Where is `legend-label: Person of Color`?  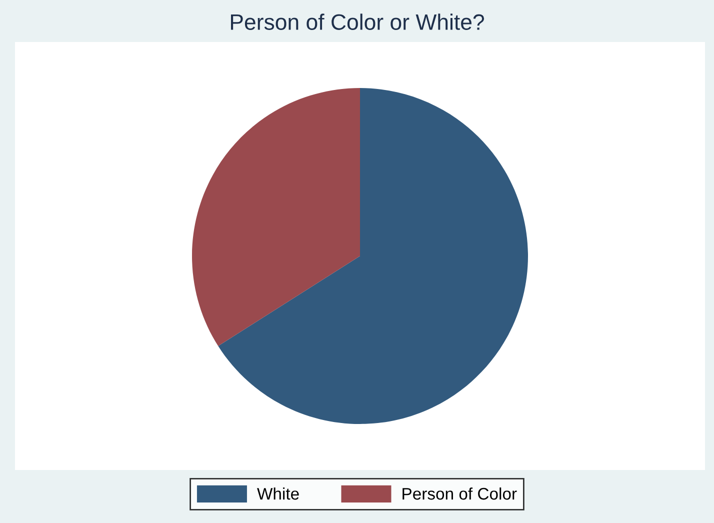 legend-label: Person of Color is located at coordinates (459, 493).